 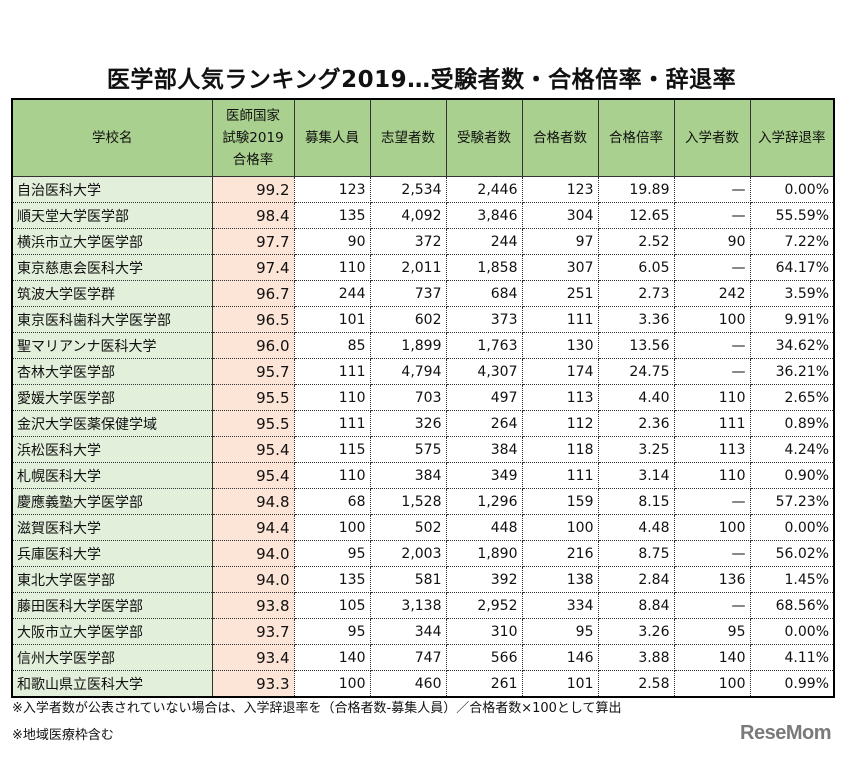 I want to click on cell-passers: 97, so click(x=560, y=241).